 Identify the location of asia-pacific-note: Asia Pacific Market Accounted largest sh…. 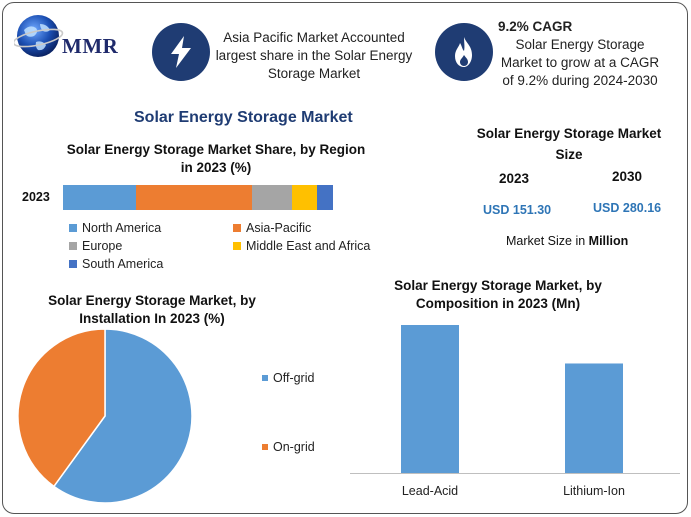
(314, 56).